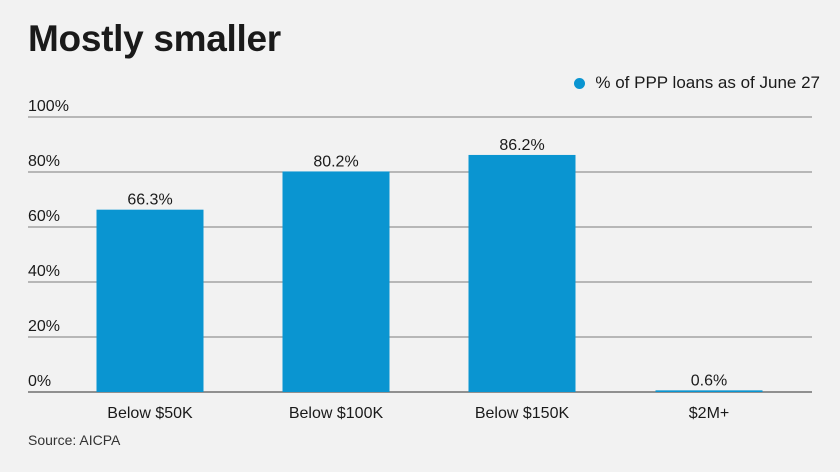 Image resolution: width=840 pixels, height=472 pixels. Describe the element at coordinates (522, 413) in the screenshot. I see `x-tick-label: Below $150K` at that location.